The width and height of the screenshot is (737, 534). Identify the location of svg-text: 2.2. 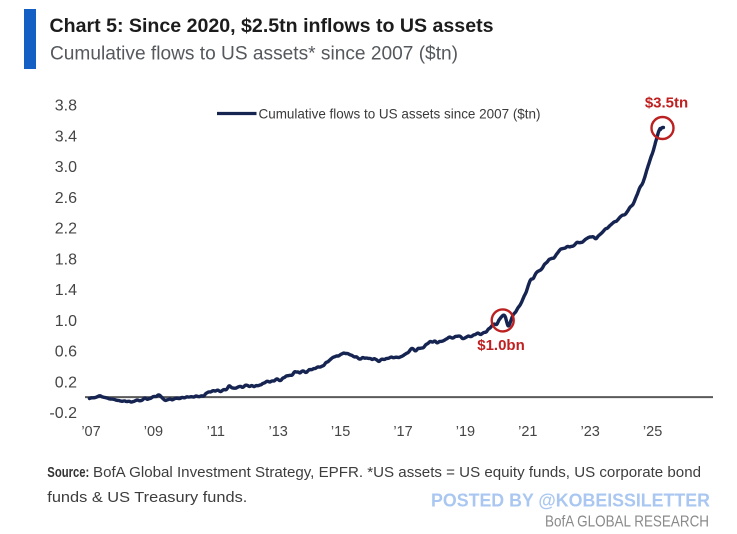
(66, 229).